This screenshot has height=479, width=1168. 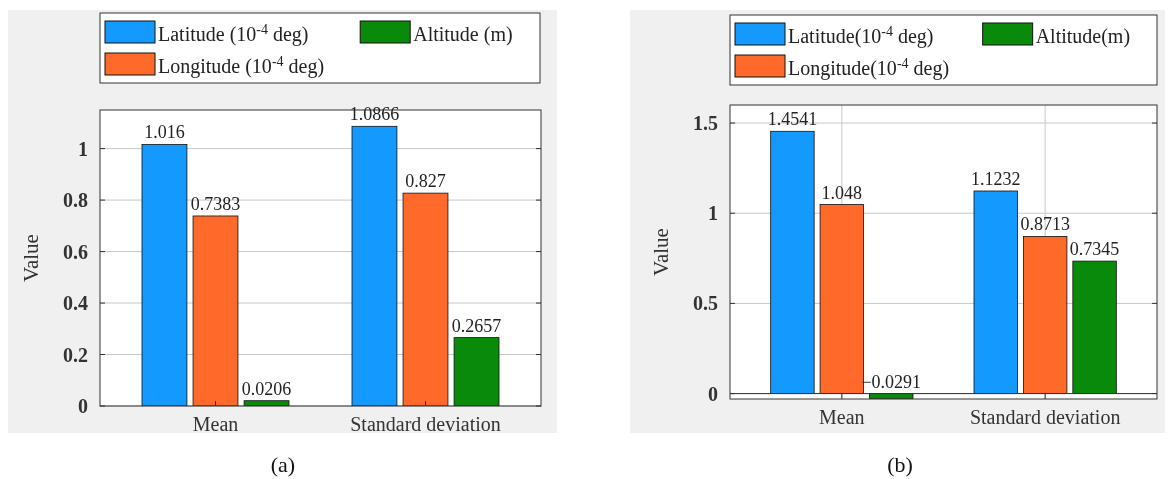 What do you see at coordinates (75, 200) in the screenshot?
I see `y-tick-label: 0.8` at bounding box center [75, 200].